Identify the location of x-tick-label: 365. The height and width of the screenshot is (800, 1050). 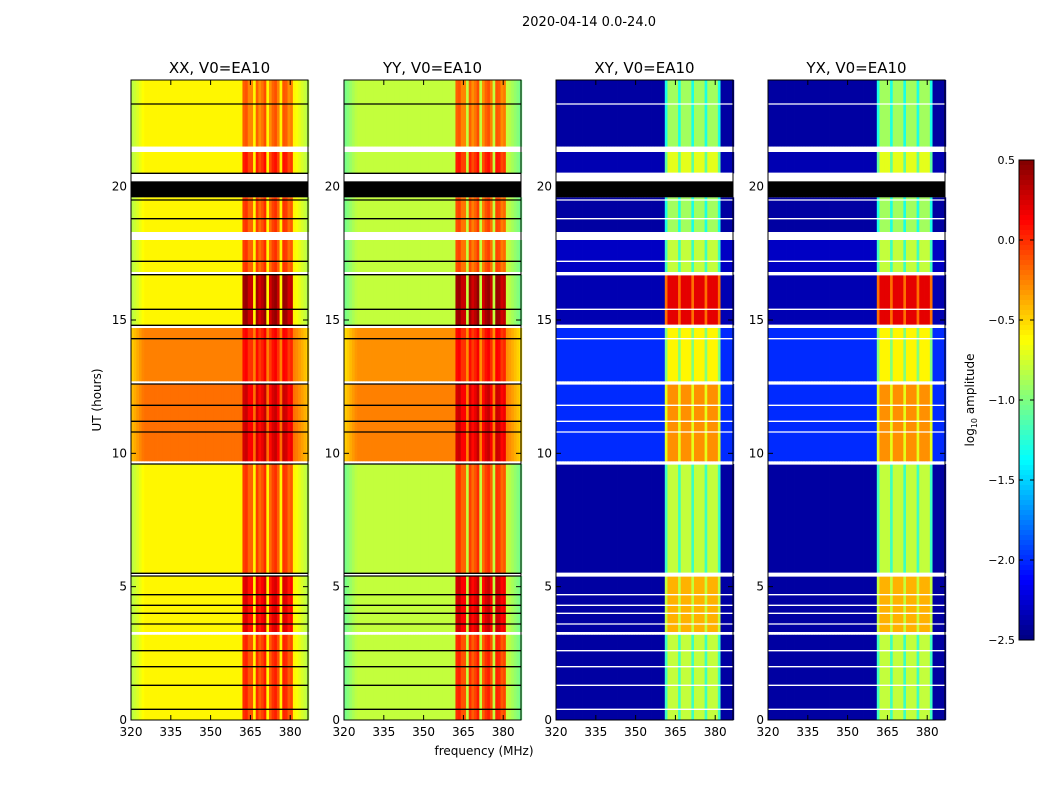
(463, 732).